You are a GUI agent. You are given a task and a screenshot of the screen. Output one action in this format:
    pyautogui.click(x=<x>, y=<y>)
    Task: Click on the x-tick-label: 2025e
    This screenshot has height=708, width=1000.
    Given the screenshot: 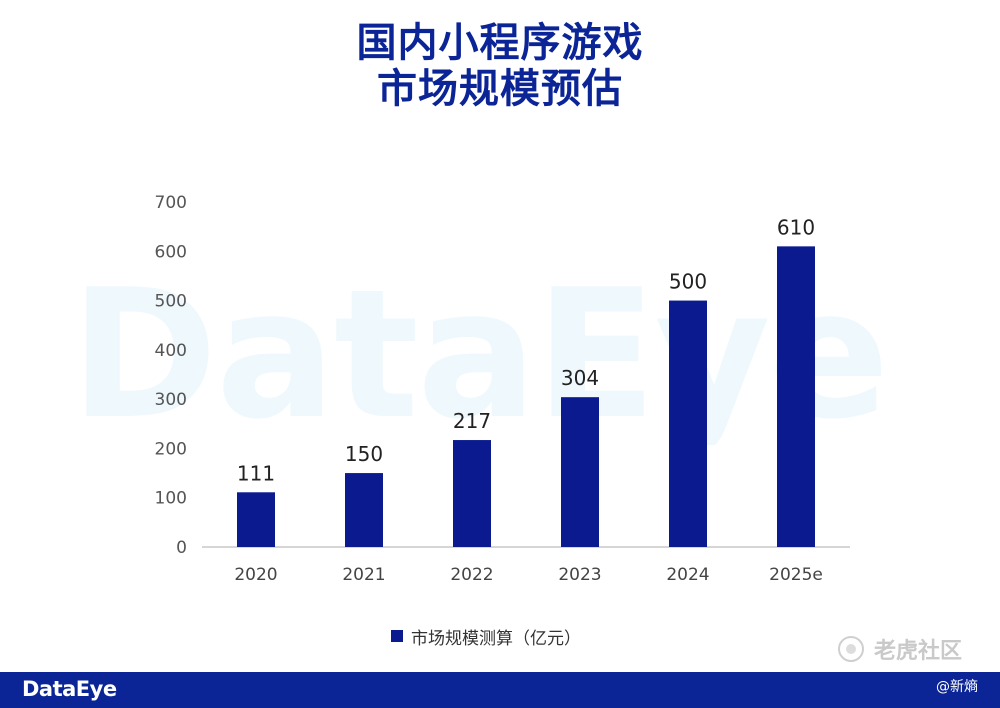 What is the action you would take?
    pyautogui.click(x=796, y=575)
    